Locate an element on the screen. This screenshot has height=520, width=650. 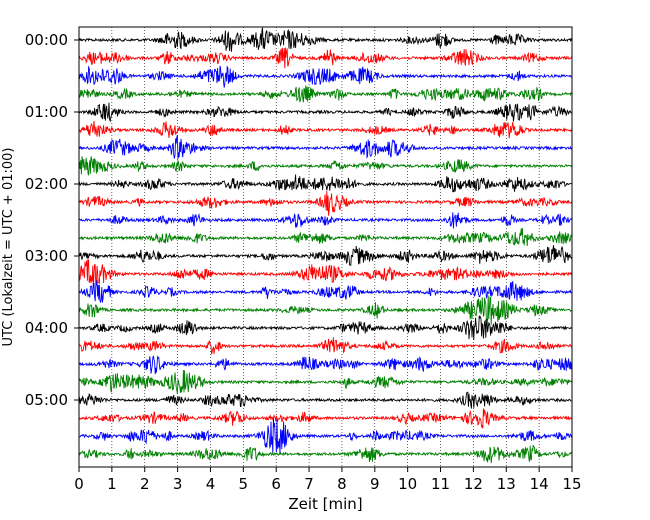
y-tick-label: 04:00 is located at coordinates (46, 328).